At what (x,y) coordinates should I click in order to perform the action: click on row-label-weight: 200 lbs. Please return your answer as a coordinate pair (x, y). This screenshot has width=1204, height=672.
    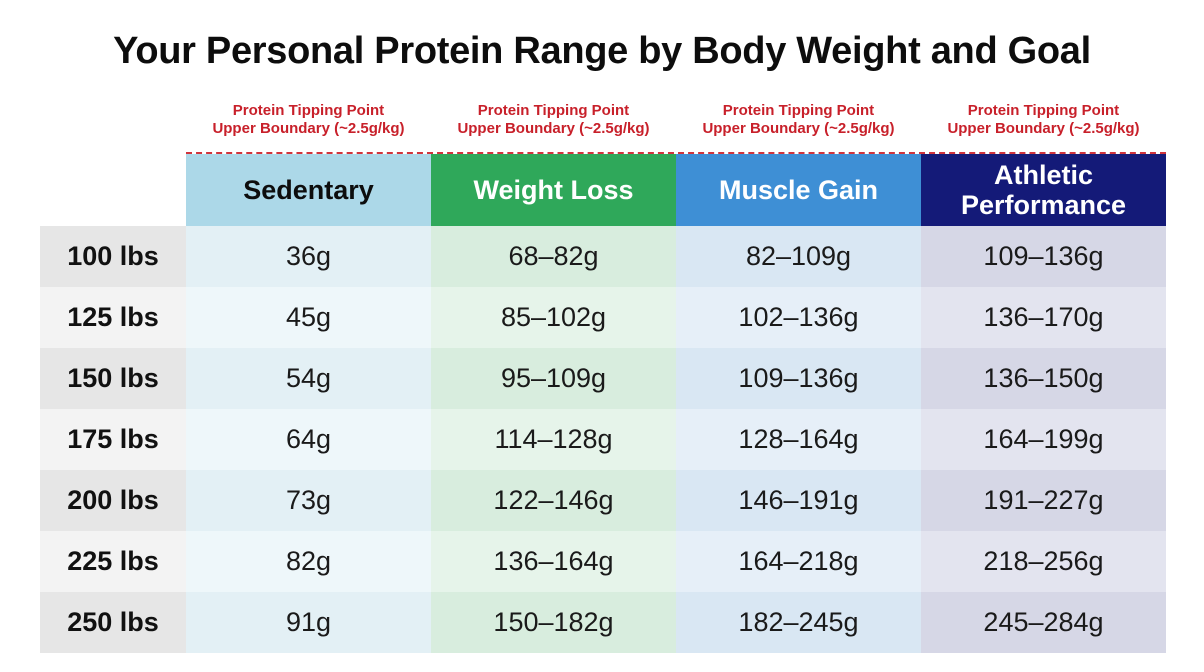
    Looking at the image, I should click on (113, 500).